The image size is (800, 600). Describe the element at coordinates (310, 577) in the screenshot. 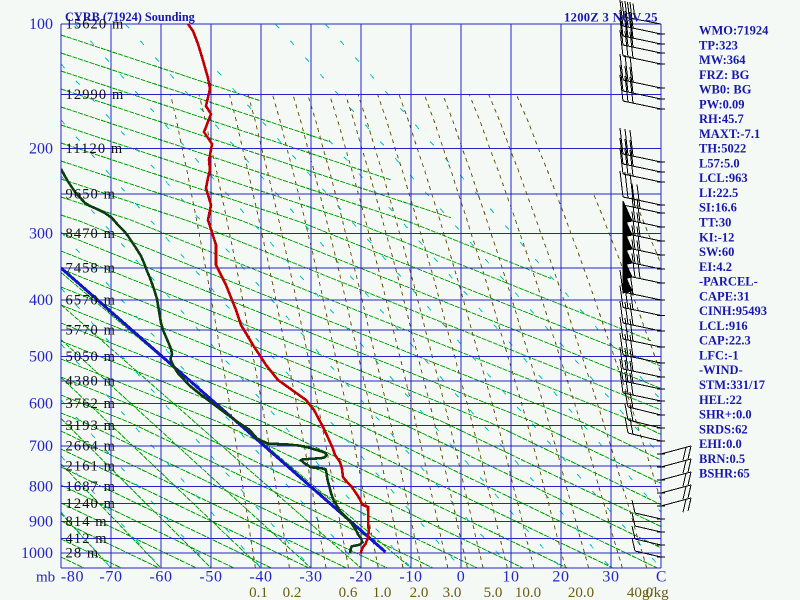

I see `svg-text: -30` at that location.